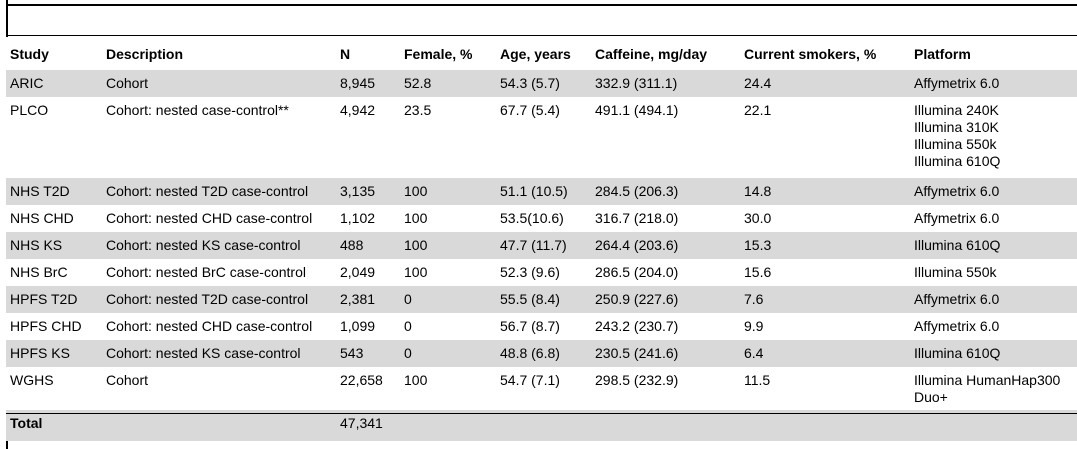 The height and width of the screenshot is (449, 1077). I want to click on cell-smokers: 30.0, so click(758, 218).